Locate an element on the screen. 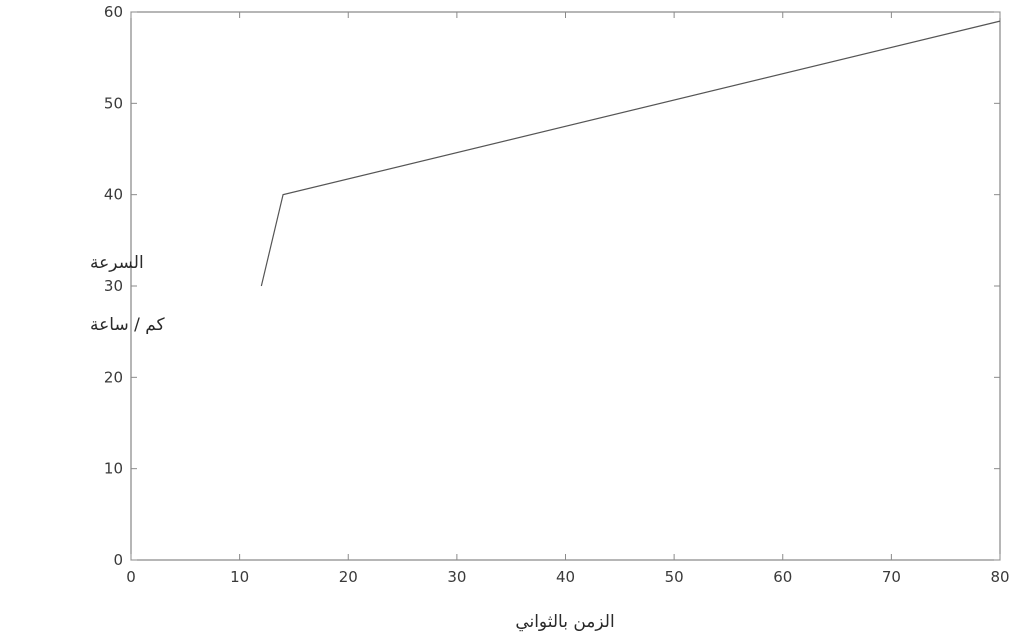 This screenshot has height=634, width=1011. y-axis-title-line1: السرعة is located at coordinates (117, 263).